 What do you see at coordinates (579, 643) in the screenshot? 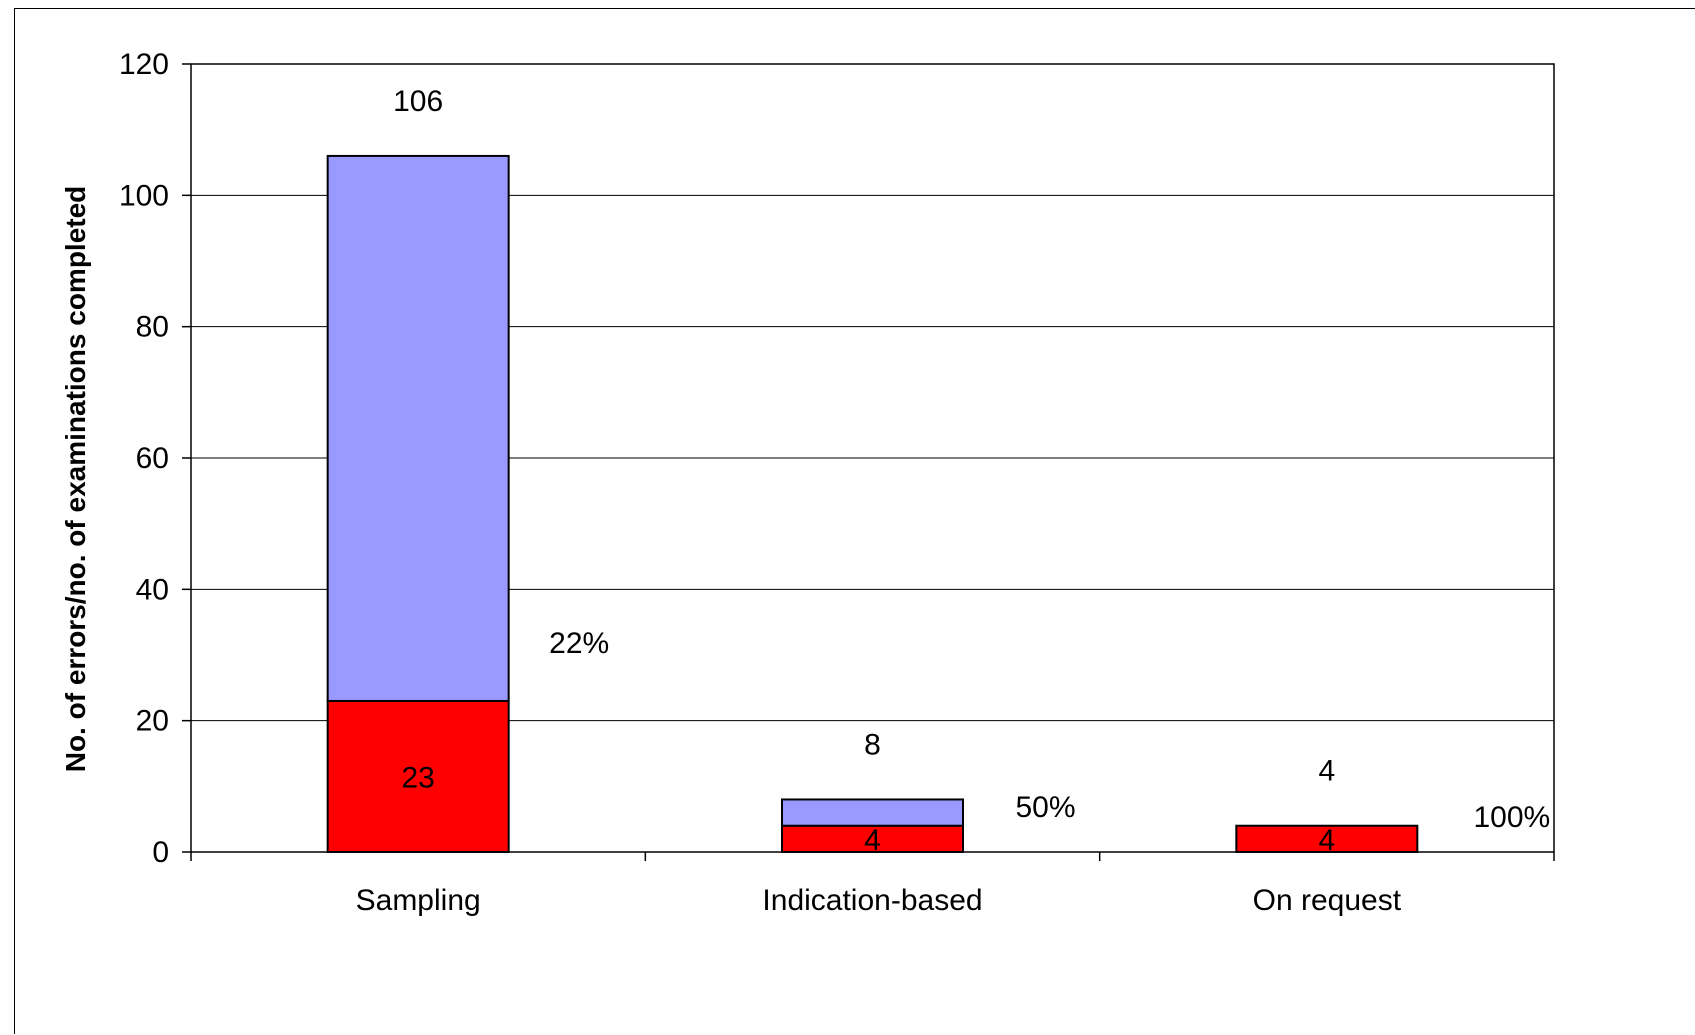
I see `percent-label: 22%` at bounding box center [579, 643].